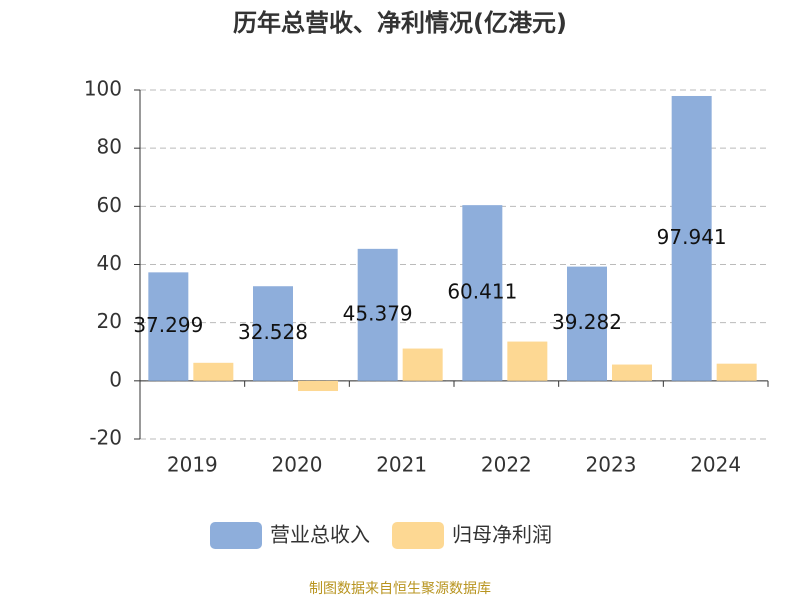  I want to click on y-tick-label: 40, so click(109, 263).